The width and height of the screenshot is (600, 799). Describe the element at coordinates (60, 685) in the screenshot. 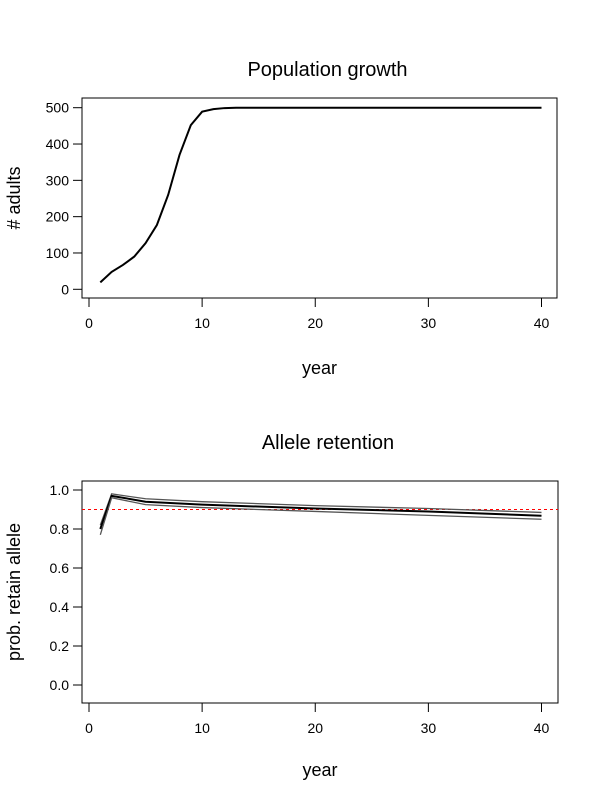

I see `y-tick-label: 0.0` at that location.